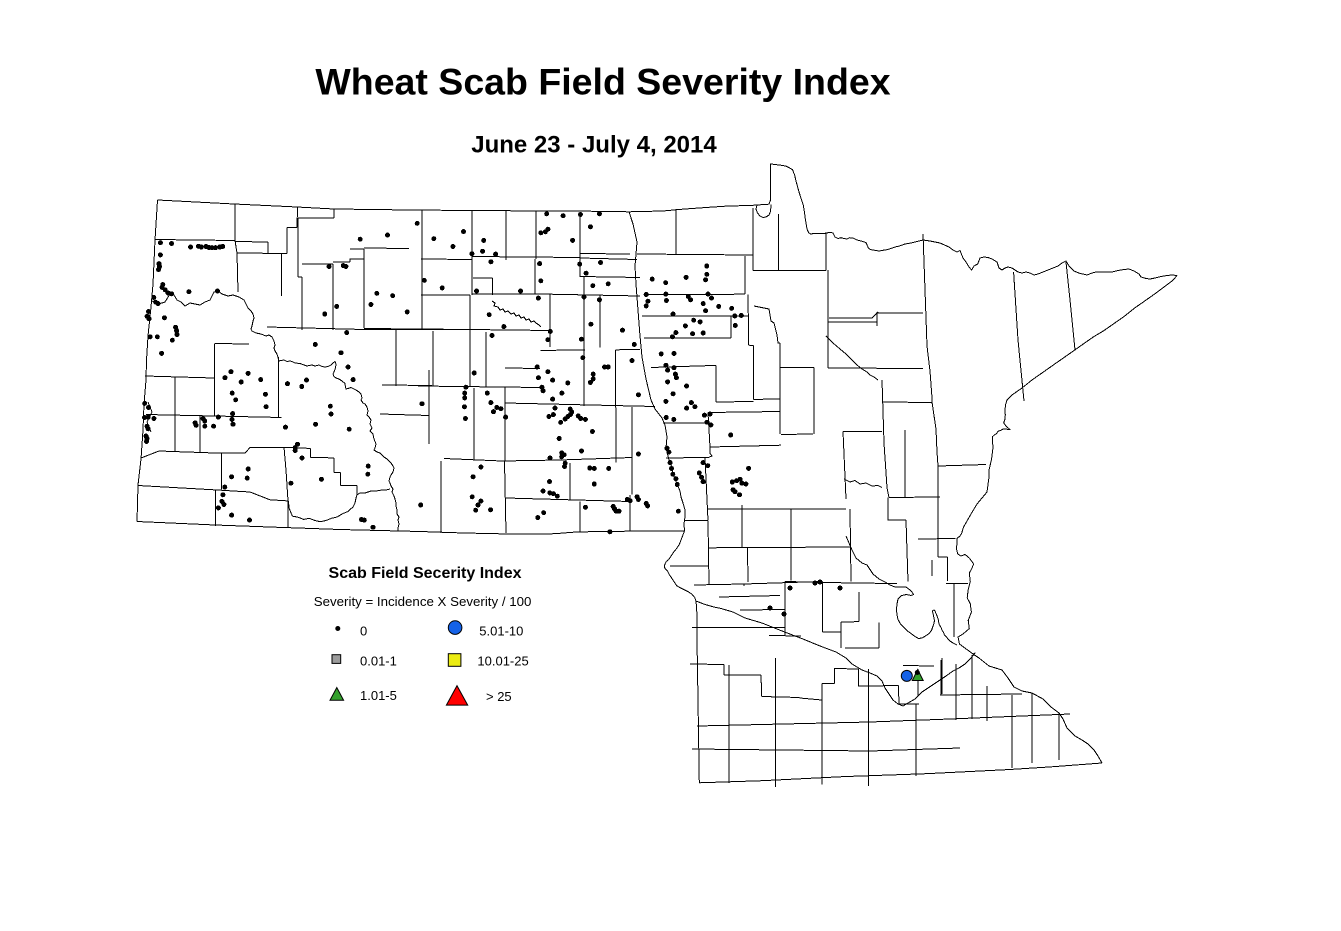 The width and height of the screenshot is (1341, 931). I want to click on svg-text: Scab Field Secerity Index, so click(425, 573).